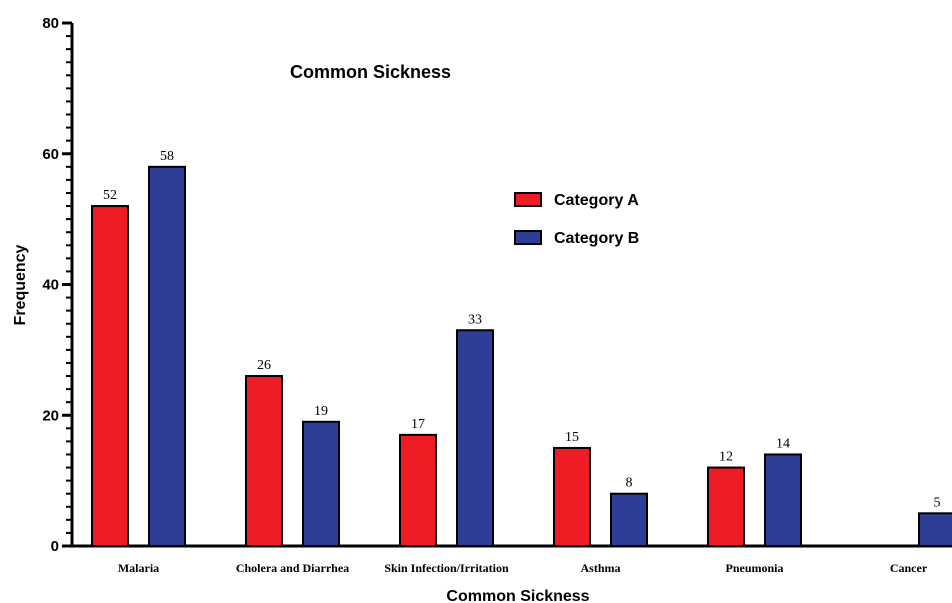 This screenshot has height=603, width=952. Describe the element at coordinates (629, 483) in the screenshot. I see `data-label: 8` at that location.